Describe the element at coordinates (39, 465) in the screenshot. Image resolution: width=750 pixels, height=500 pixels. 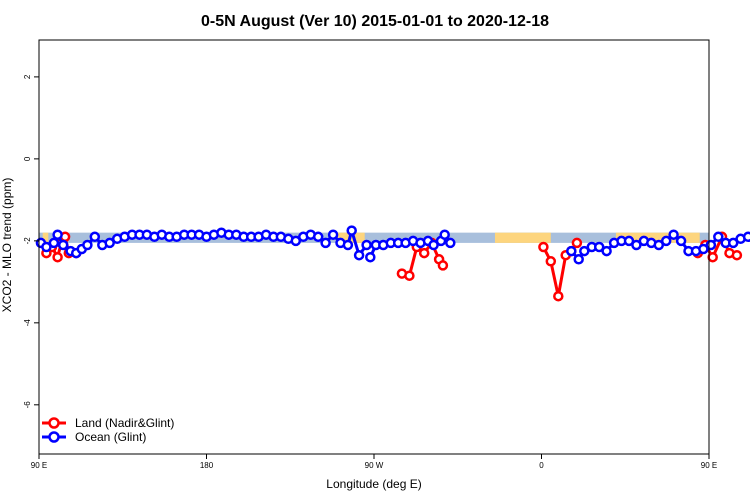
I see `x-tick-label-0: 90 E` at that location.